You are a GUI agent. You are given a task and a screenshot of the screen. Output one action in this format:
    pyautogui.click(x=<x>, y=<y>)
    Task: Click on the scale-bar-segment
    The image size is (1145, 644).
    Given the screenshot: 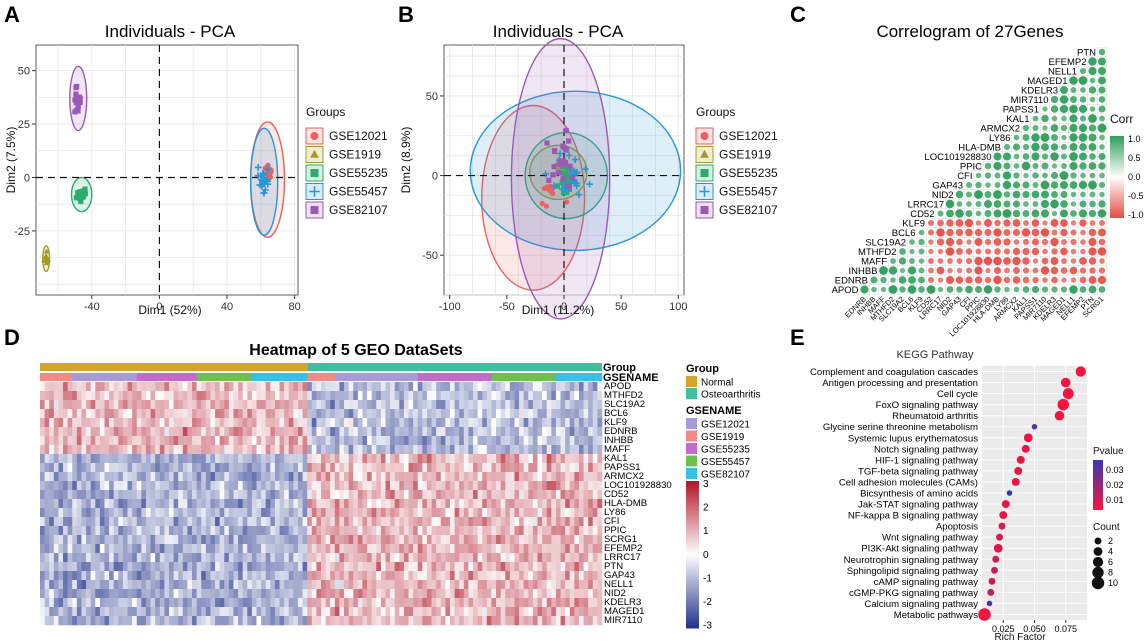 What is the action you would take?
    pyautogui.click(x=692, y=600)
    